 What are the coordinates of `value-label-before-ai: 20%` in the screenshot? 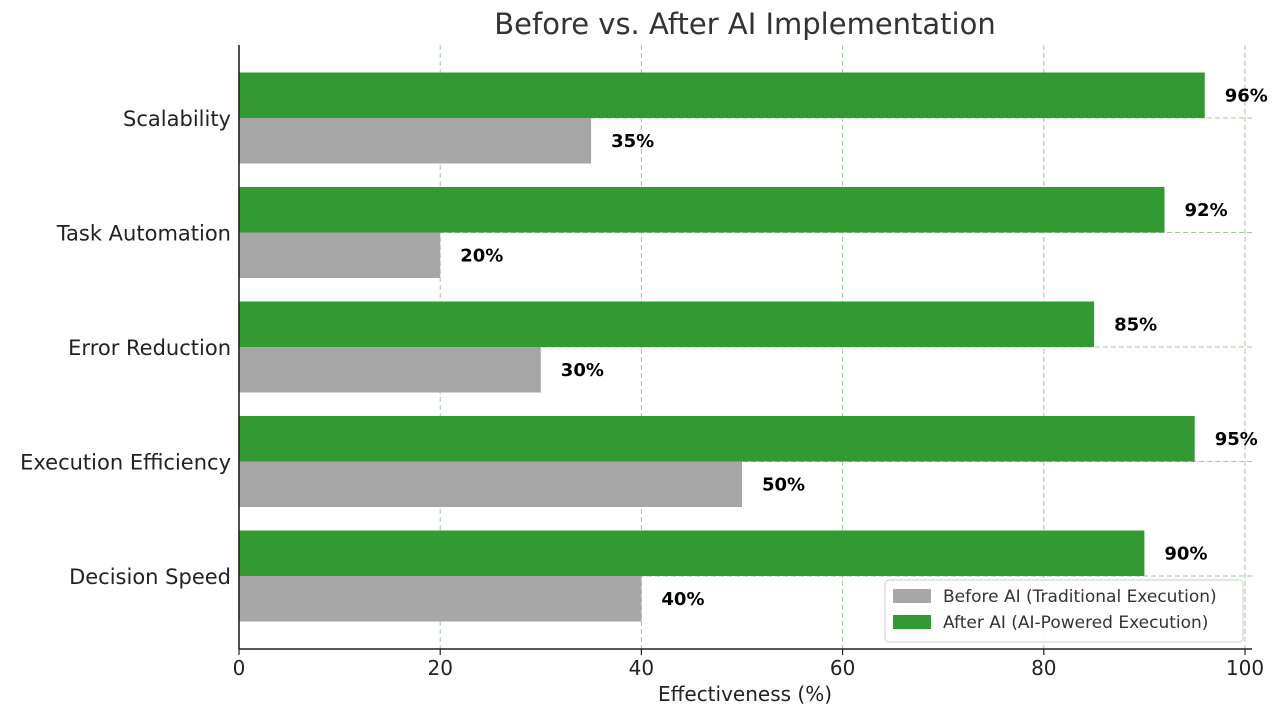 It's located at (481, 255).